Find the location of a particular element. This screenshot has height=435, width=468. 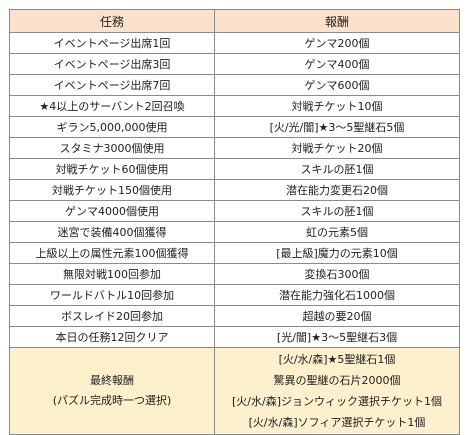

reward-cell: [火/光/闇]★3〜5聖継石5個 is located at coordinates (337, 127).